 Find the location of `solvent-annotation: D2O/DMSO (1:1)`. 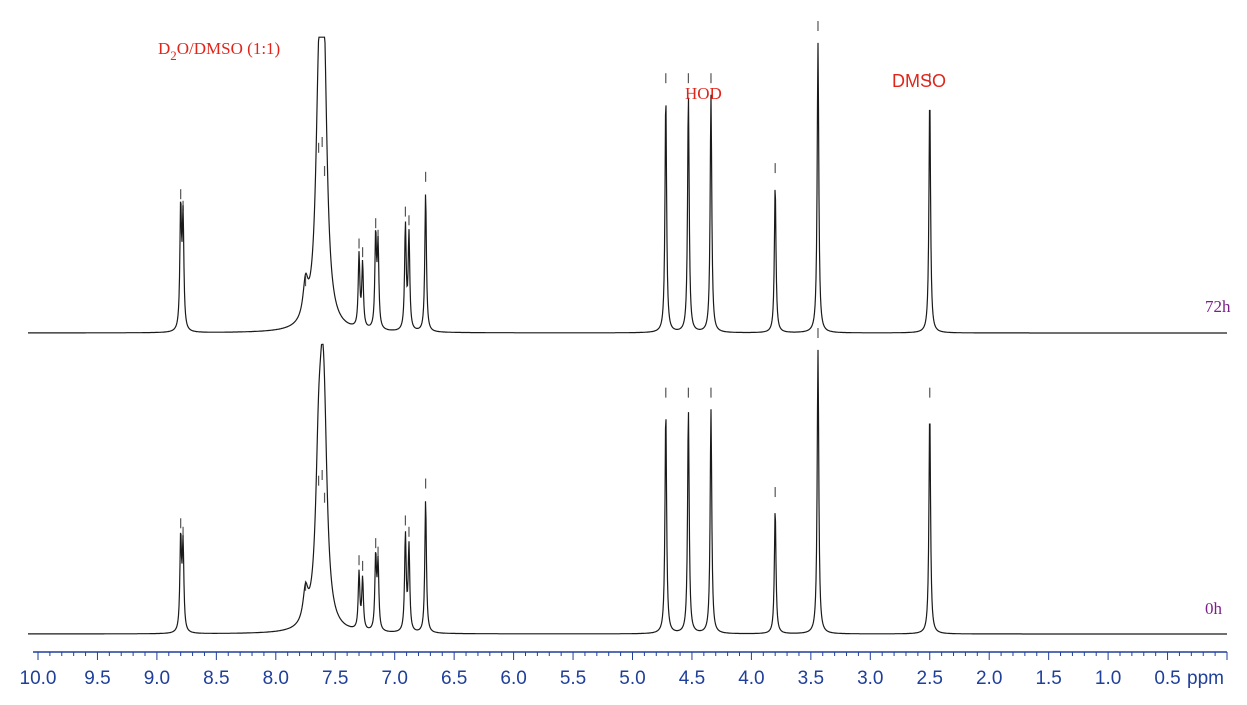

solvent-annotation: D2O/DMSO (1:1) is located at coordinates (219, 51).